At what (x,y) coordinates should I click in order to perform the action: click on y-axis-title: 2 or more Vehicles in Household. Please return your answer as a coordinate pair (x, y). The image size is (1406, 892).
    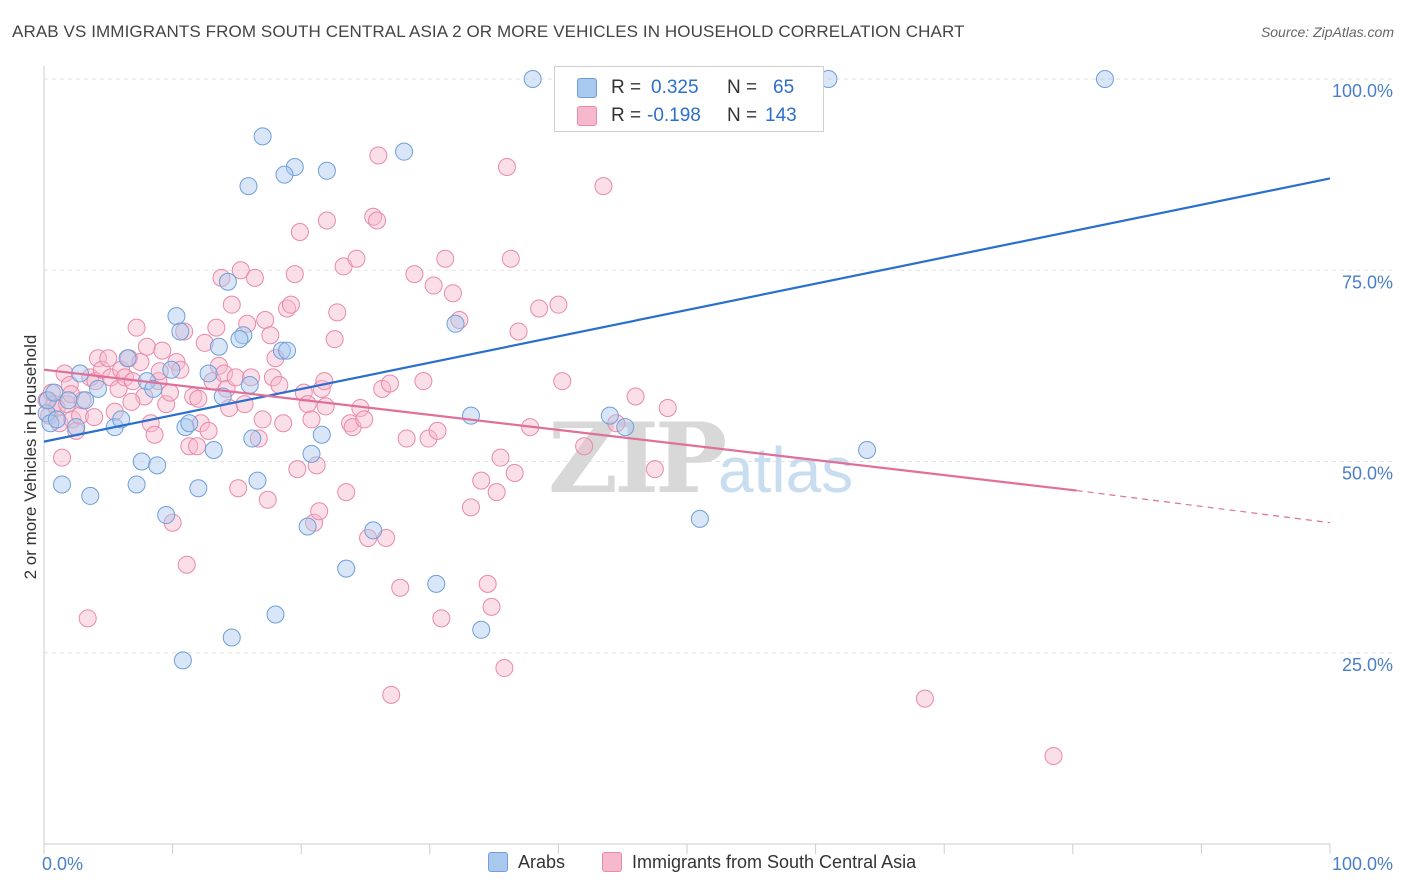
    Looking at the image, I should click on (30, 457).